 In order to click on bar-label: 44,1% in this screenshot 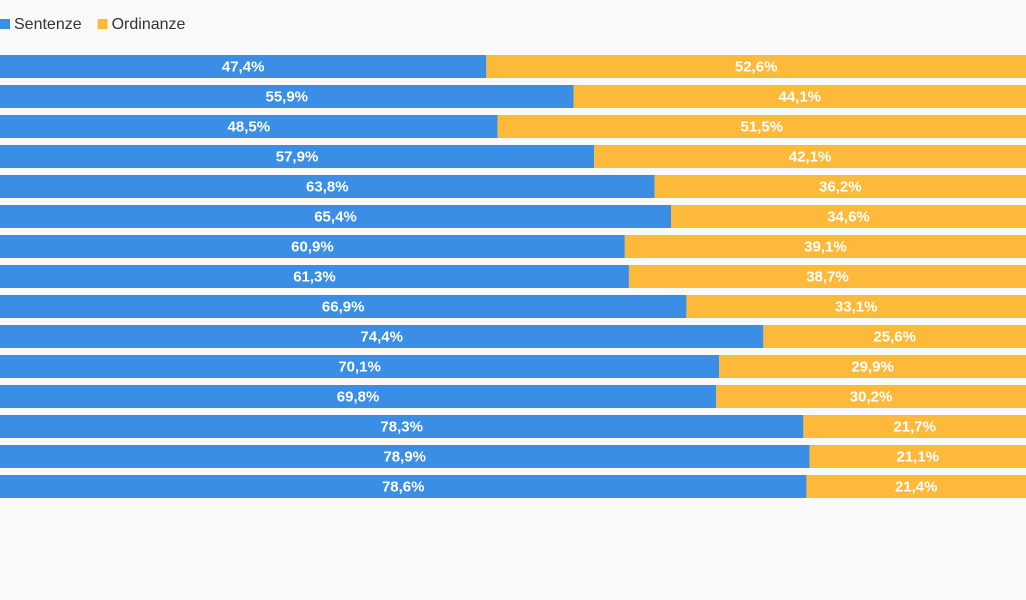, I will do `click(799, 96)`.